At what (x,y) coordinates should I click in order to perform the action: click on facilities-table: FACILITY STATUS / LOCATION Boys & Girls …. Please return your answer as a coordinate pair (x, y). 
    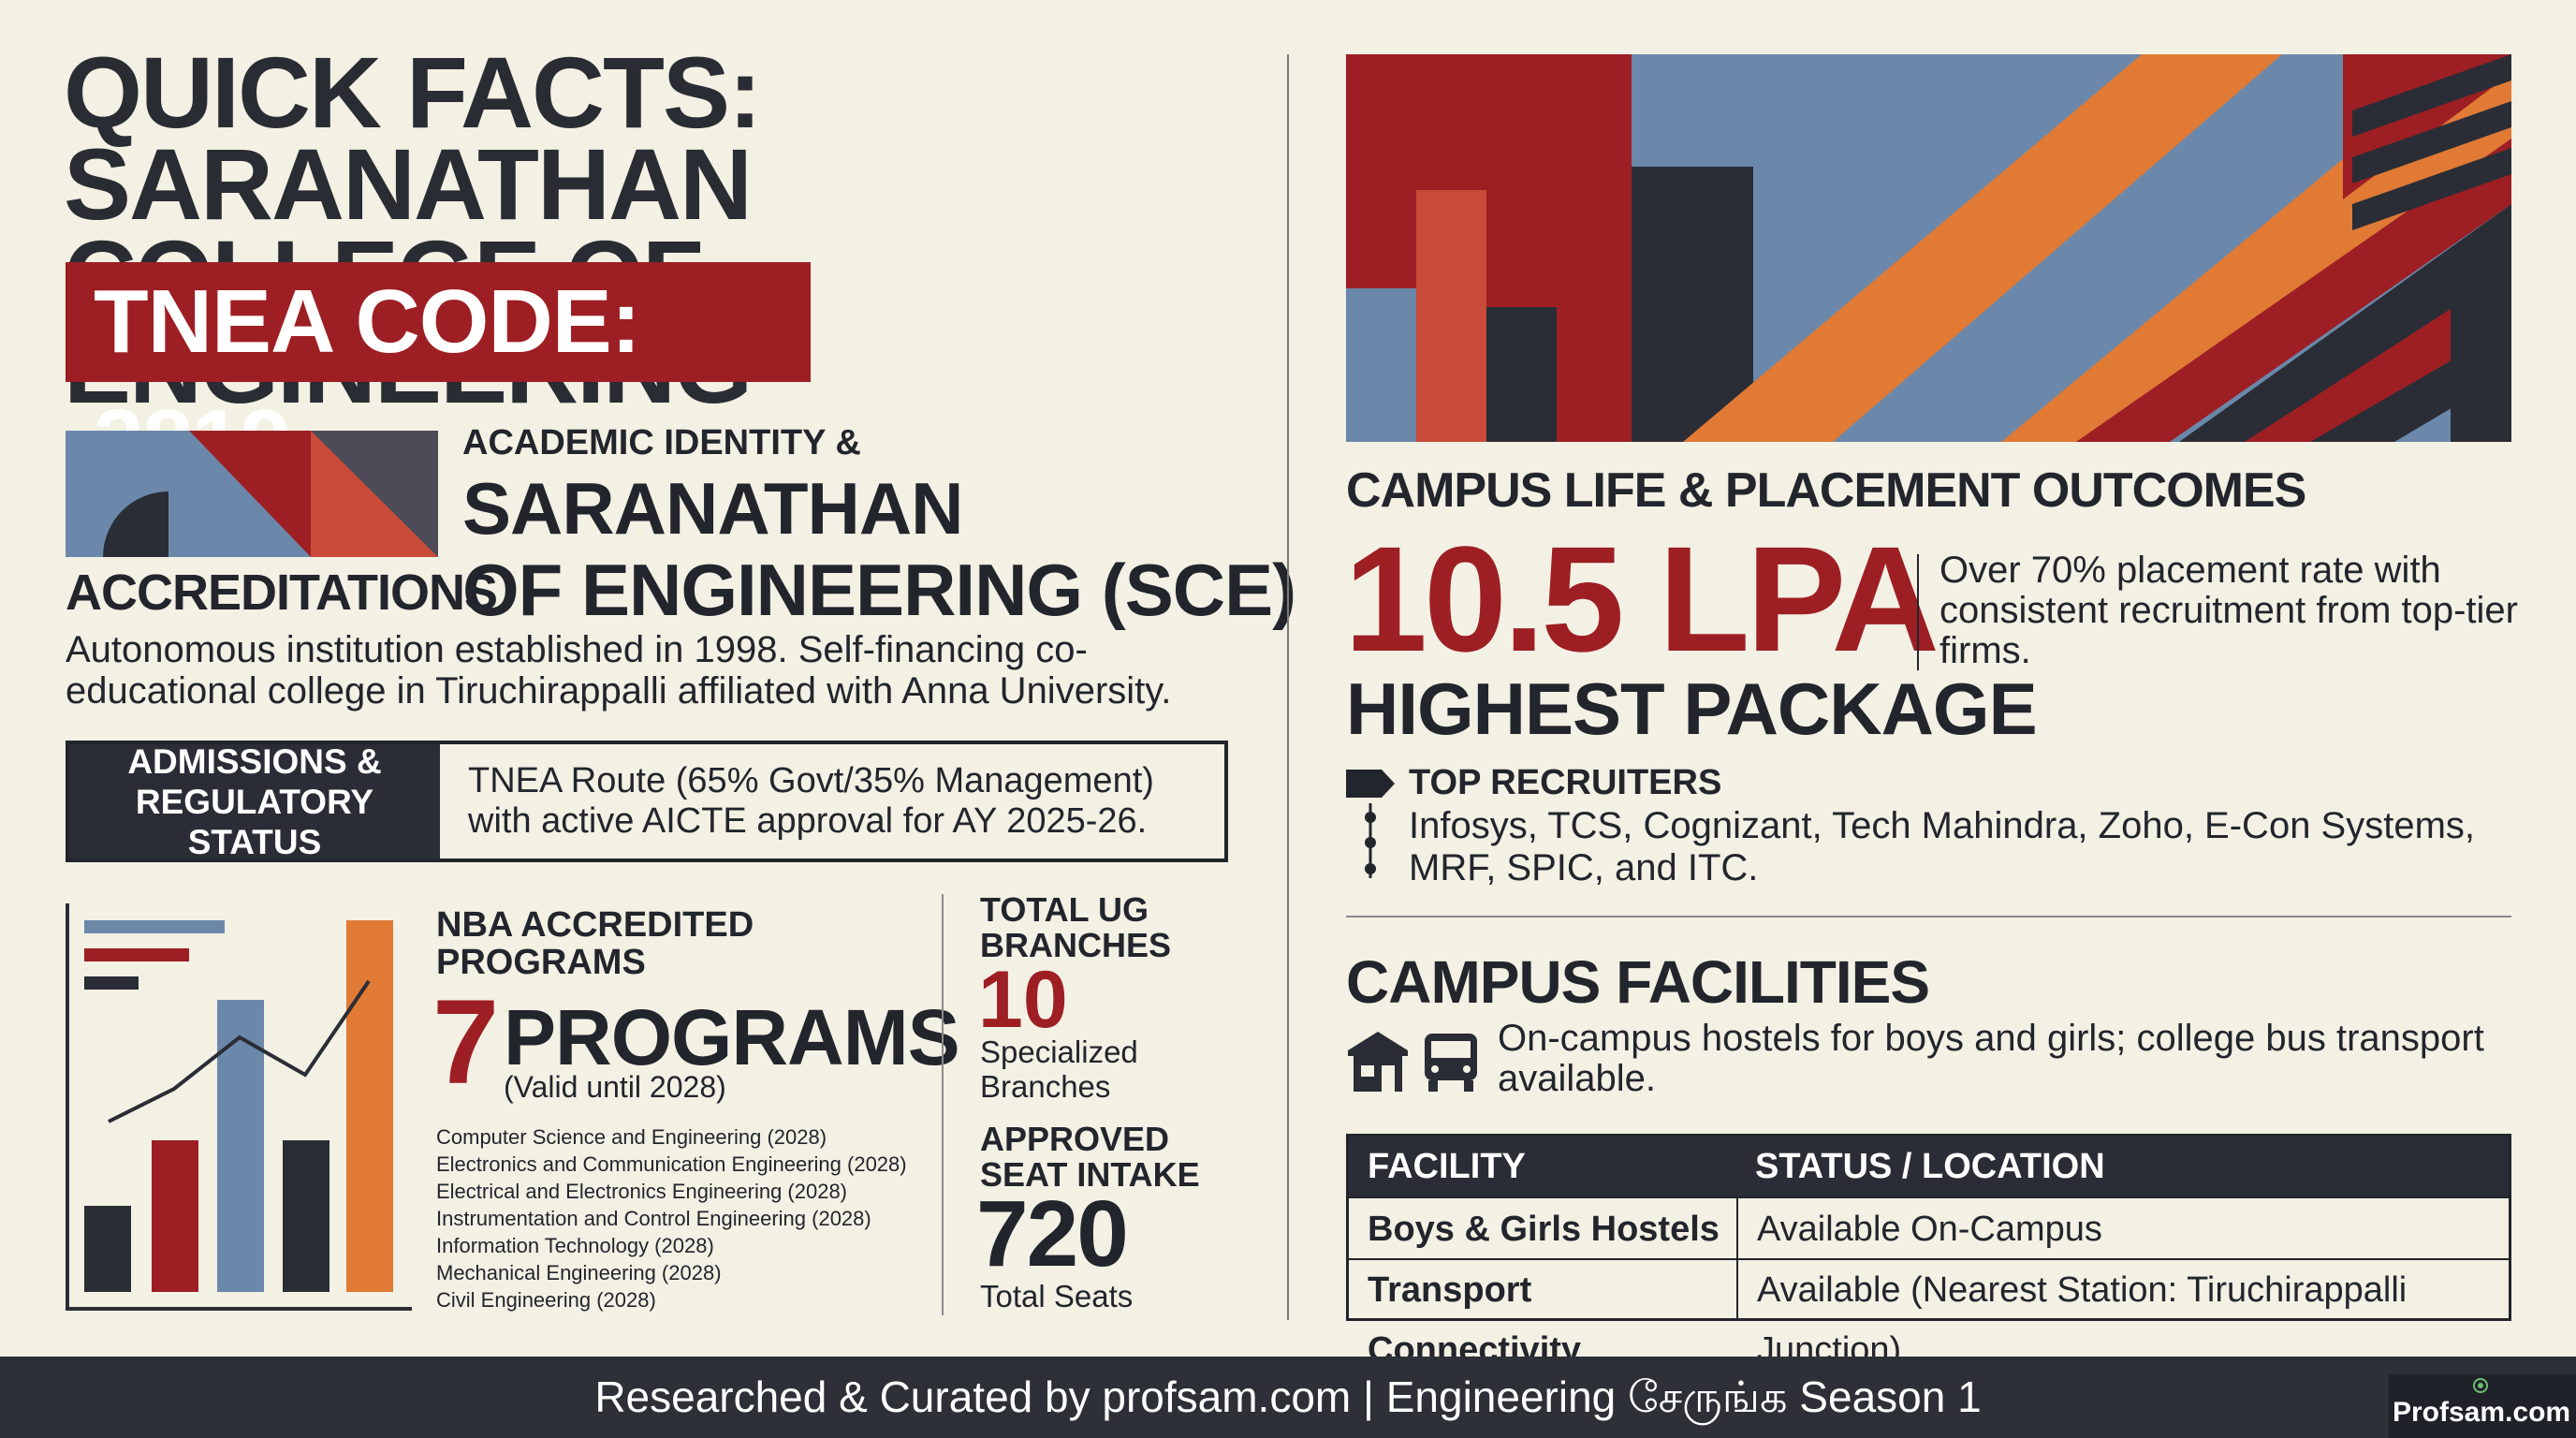
    Looking at the image, I should click on (1928, 1252).